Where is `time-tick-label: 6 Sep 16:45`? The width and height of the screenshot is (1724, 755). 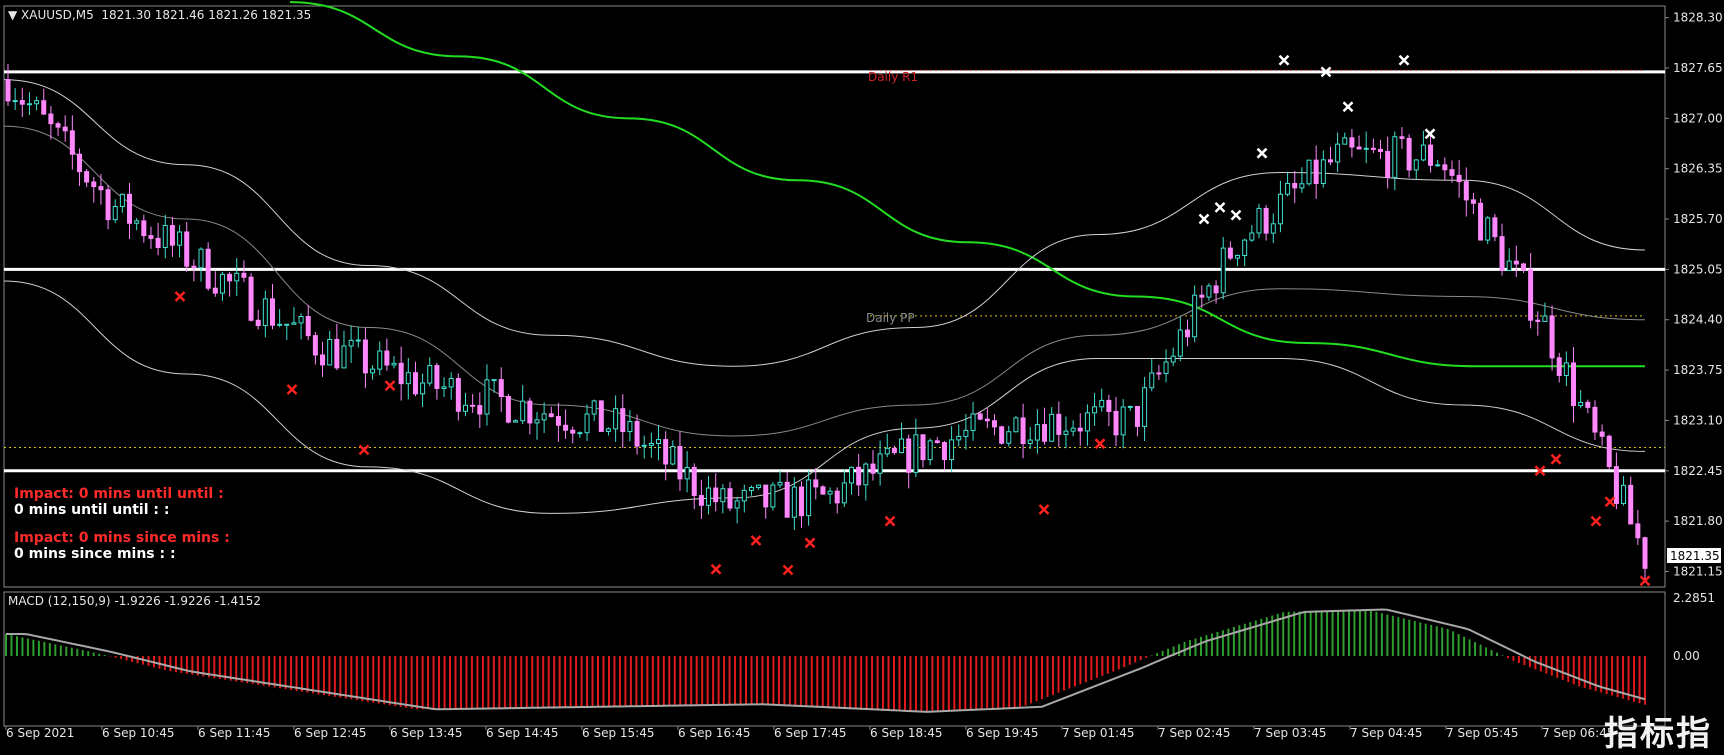 time-tick-label: 6 Sep 16:45 is located at coordinates (714, 733).